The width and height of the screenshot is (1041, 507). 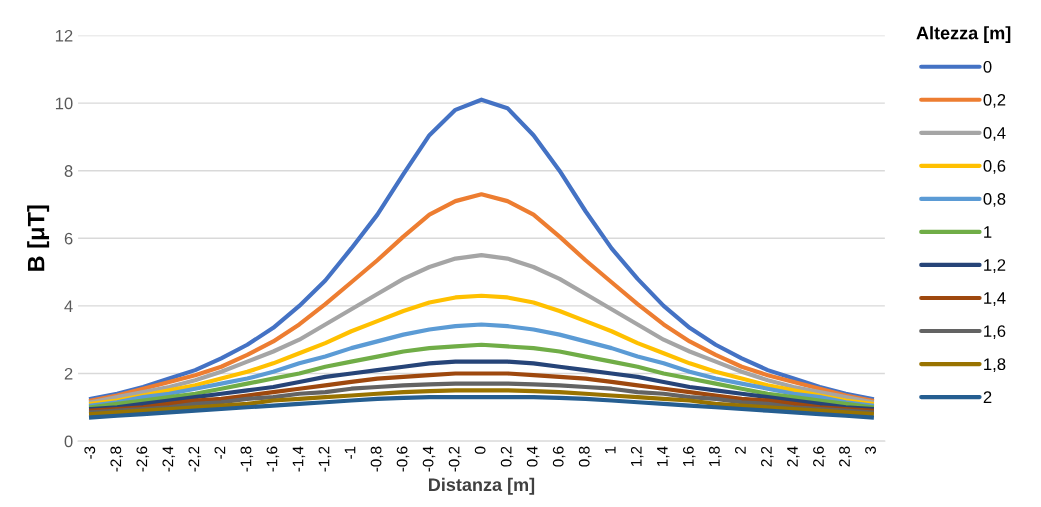 What do you see at coordinates (533, 456) in the screenshot?
I see `x-tick-label: 0,4` at bounding box center [533, 456].